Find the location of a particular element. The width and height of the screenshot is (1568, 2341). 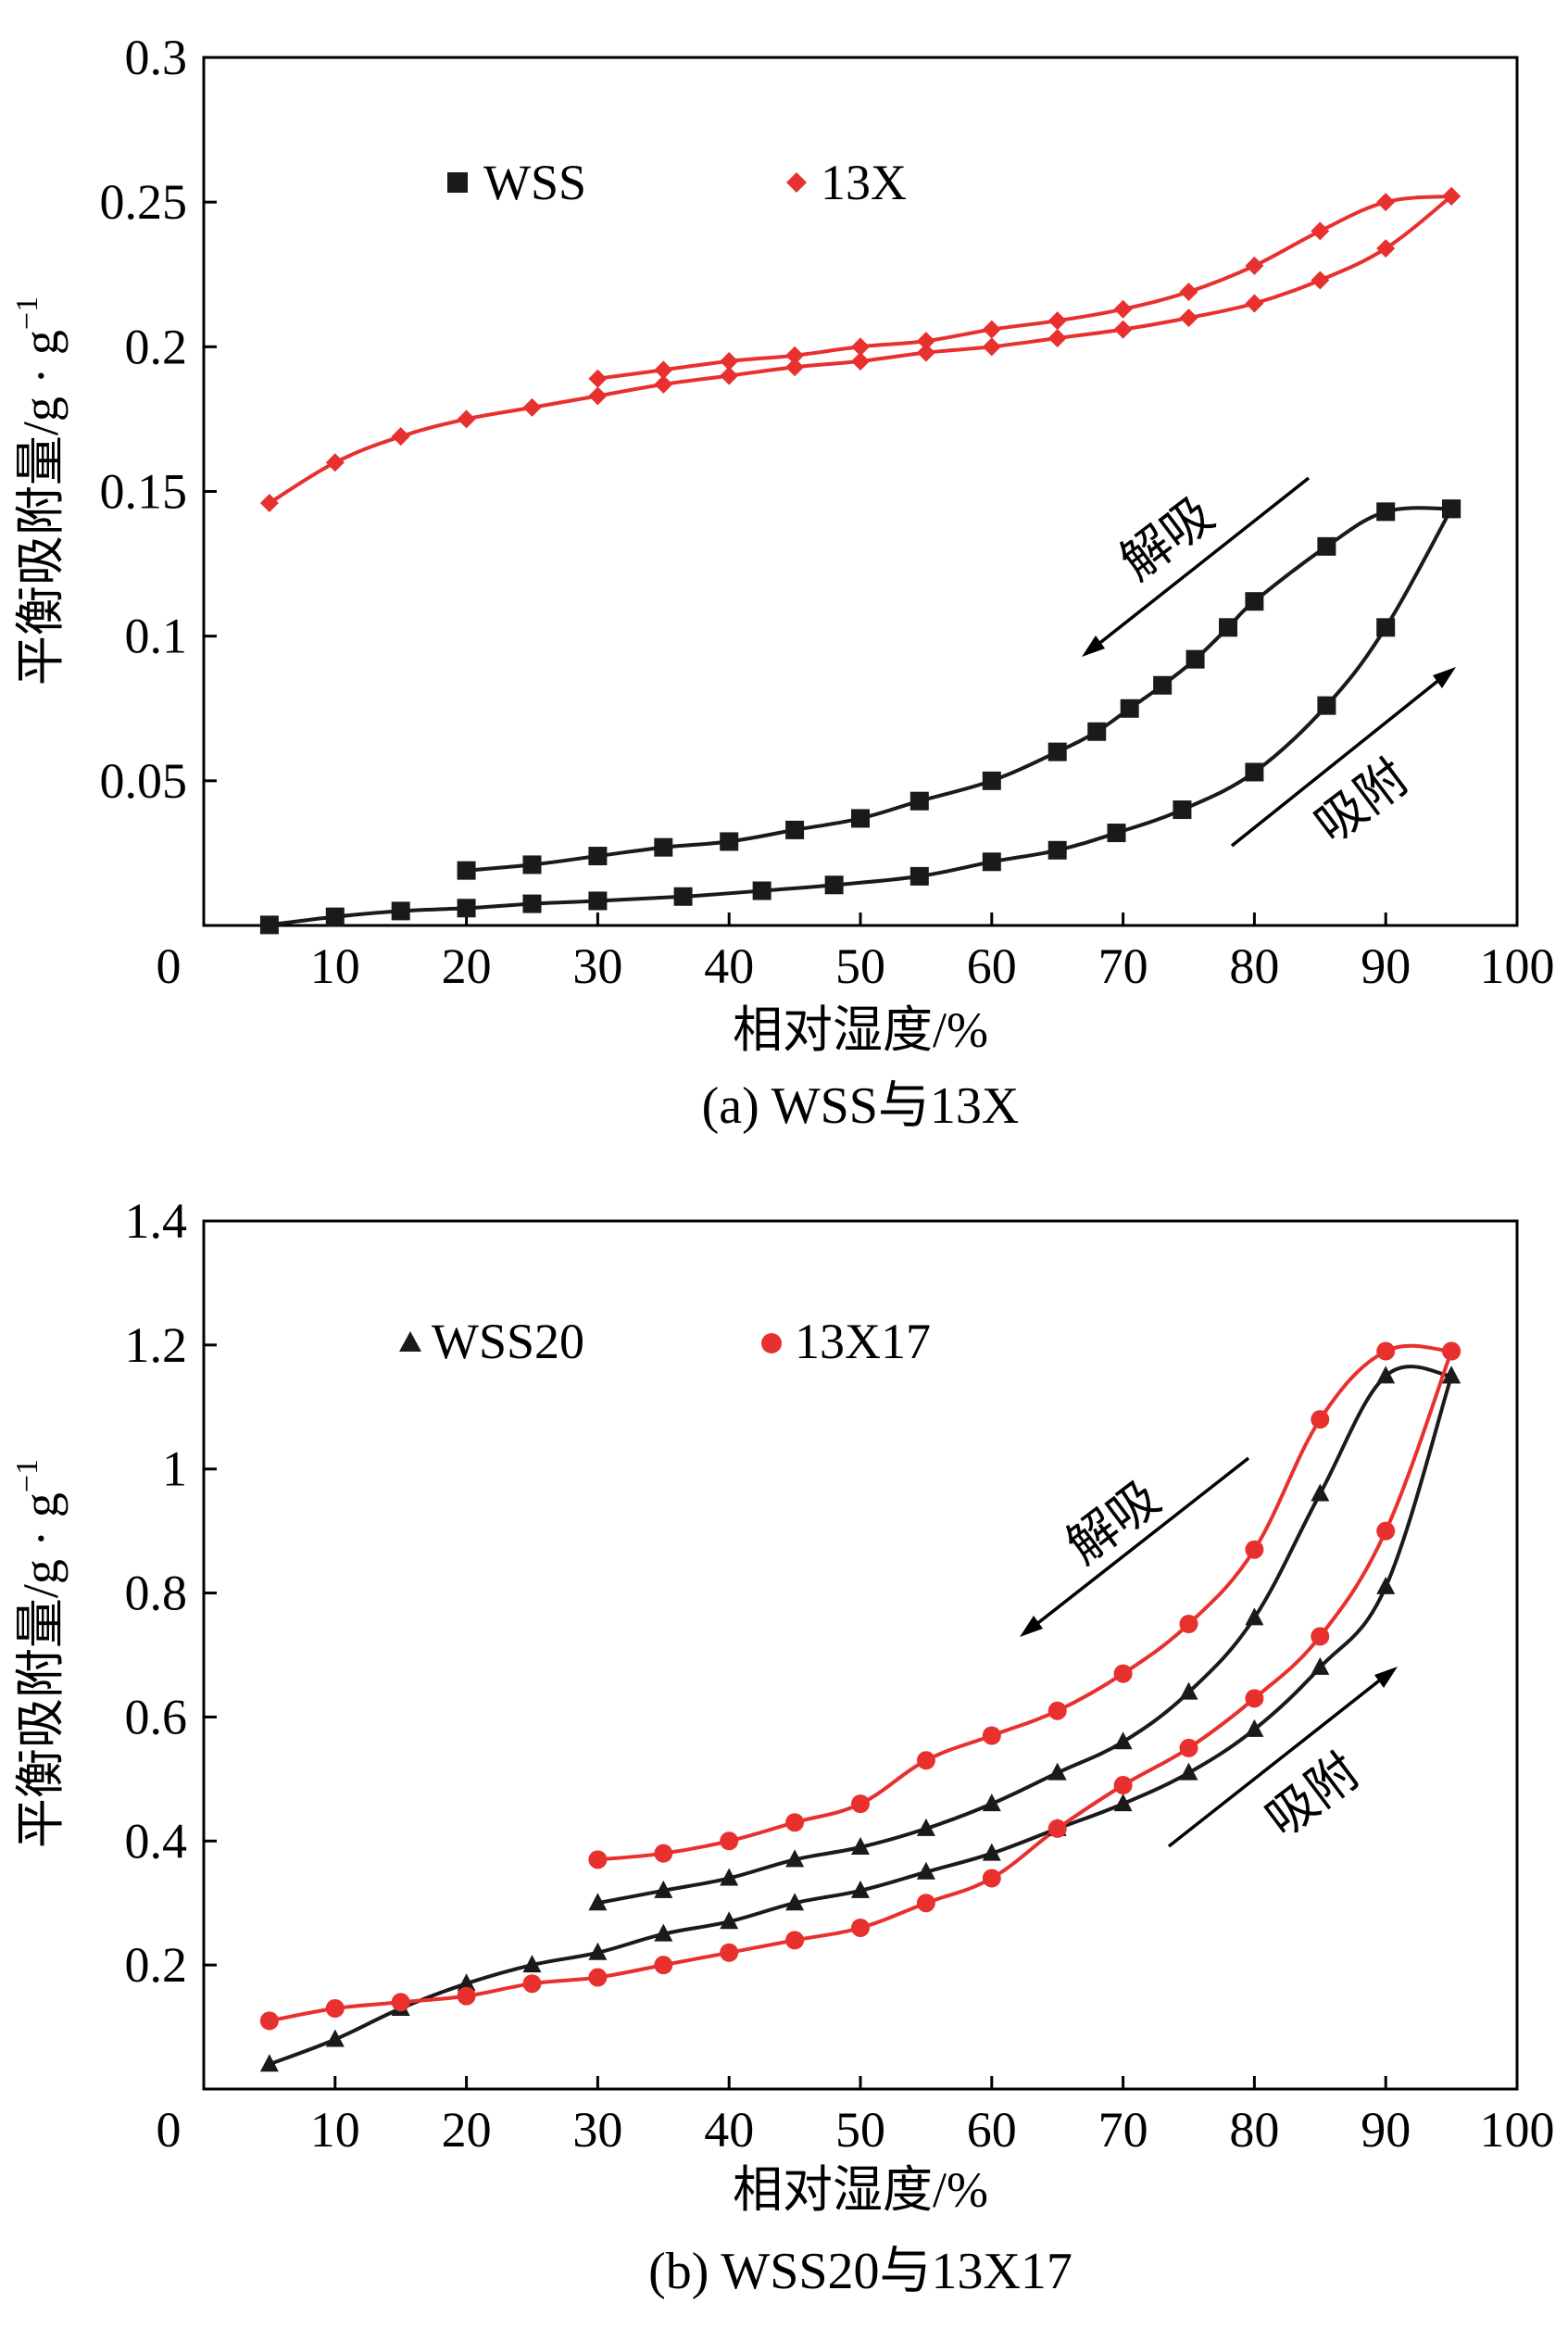

desorption-label-a: 解吸 is located at coordinates (1167, 538).